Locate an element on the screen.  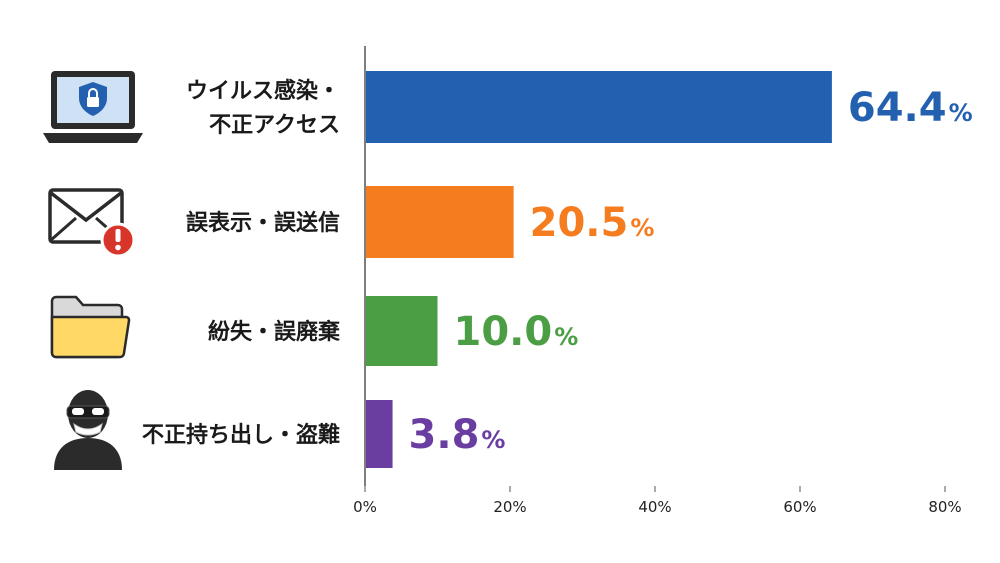
envelope-warning-icon is located at coordinates (92, 223).